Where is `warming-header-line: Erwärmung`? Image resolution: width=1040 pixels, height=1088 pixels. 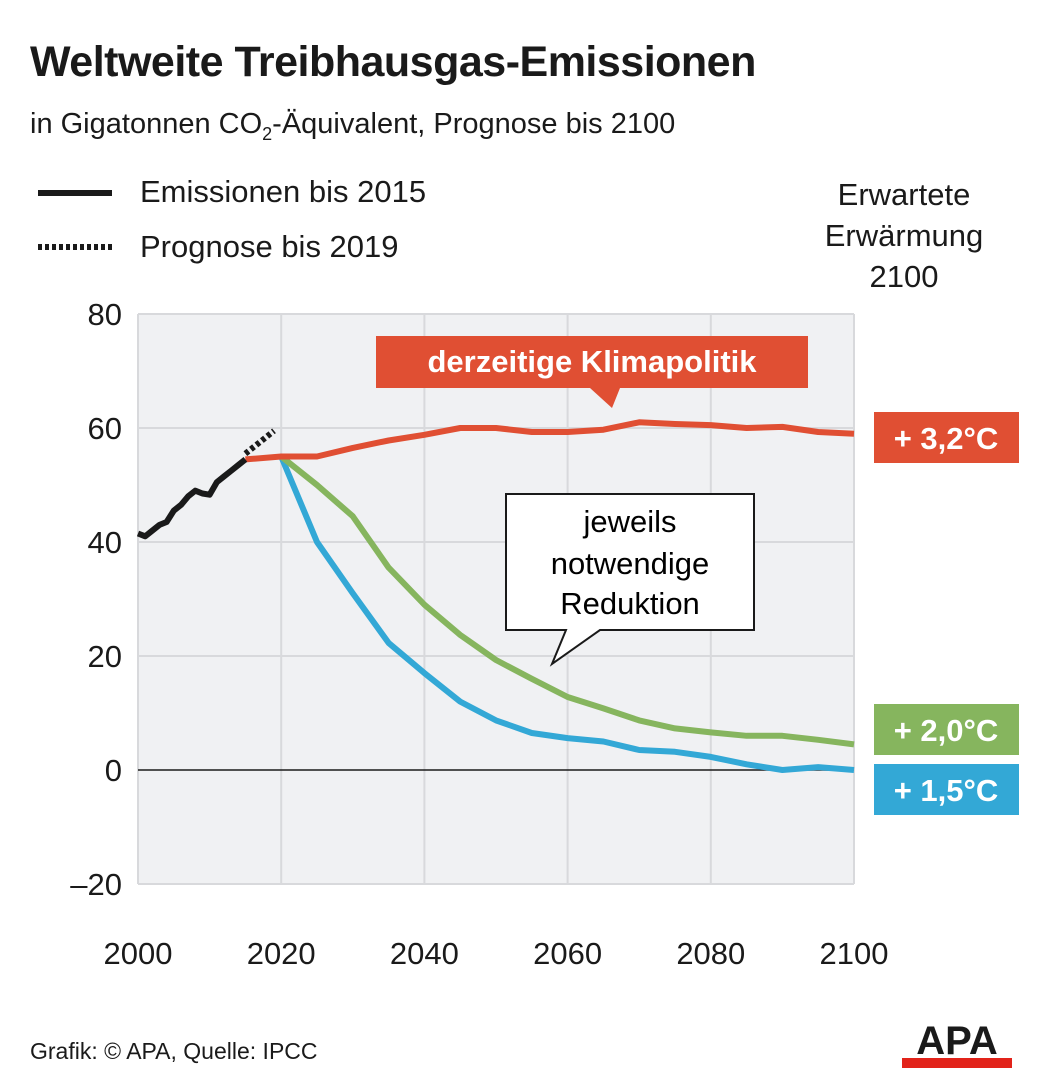 warming-header-line: Erwärmung is located at coordinates (904, 235).